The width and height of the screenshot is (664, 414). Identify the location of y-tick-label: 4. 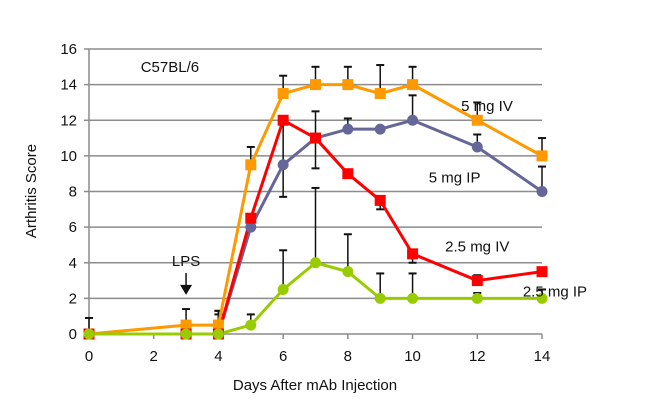
(73, 263).